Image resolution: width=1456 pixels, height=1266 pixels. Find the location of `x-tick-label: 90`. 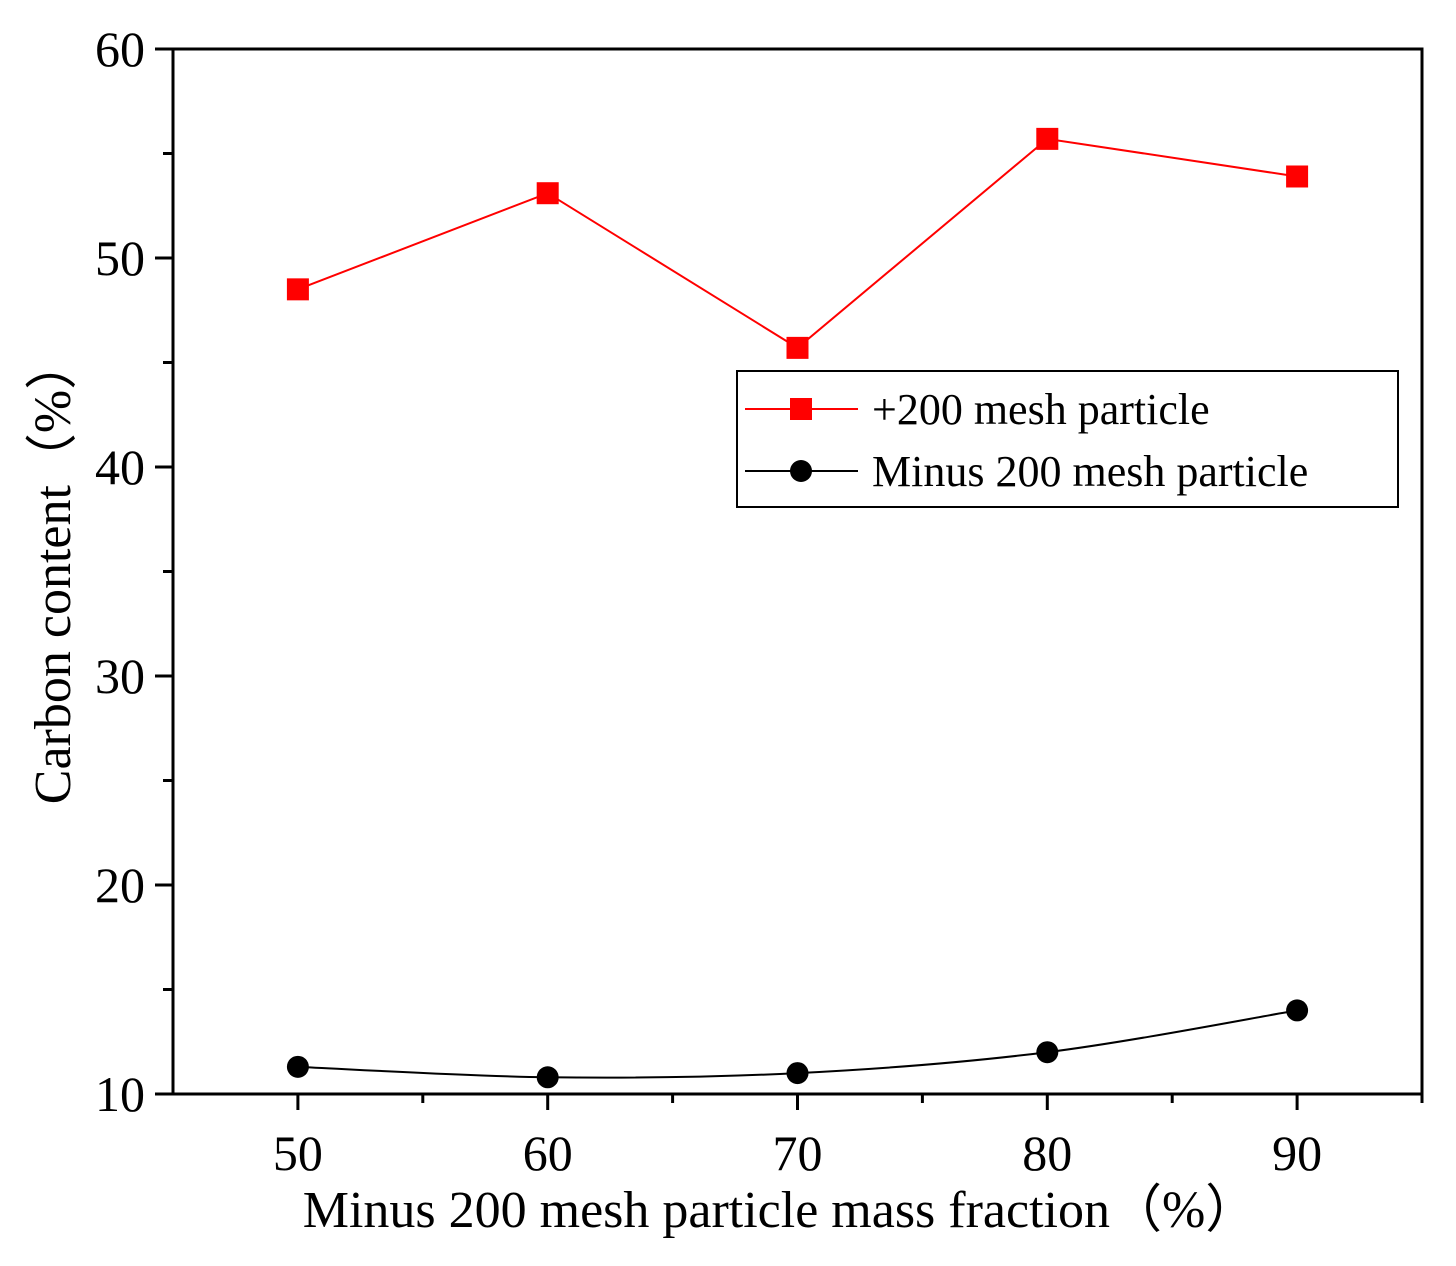

x-tick-label: 90 is located at coordinates (1297, 1153).